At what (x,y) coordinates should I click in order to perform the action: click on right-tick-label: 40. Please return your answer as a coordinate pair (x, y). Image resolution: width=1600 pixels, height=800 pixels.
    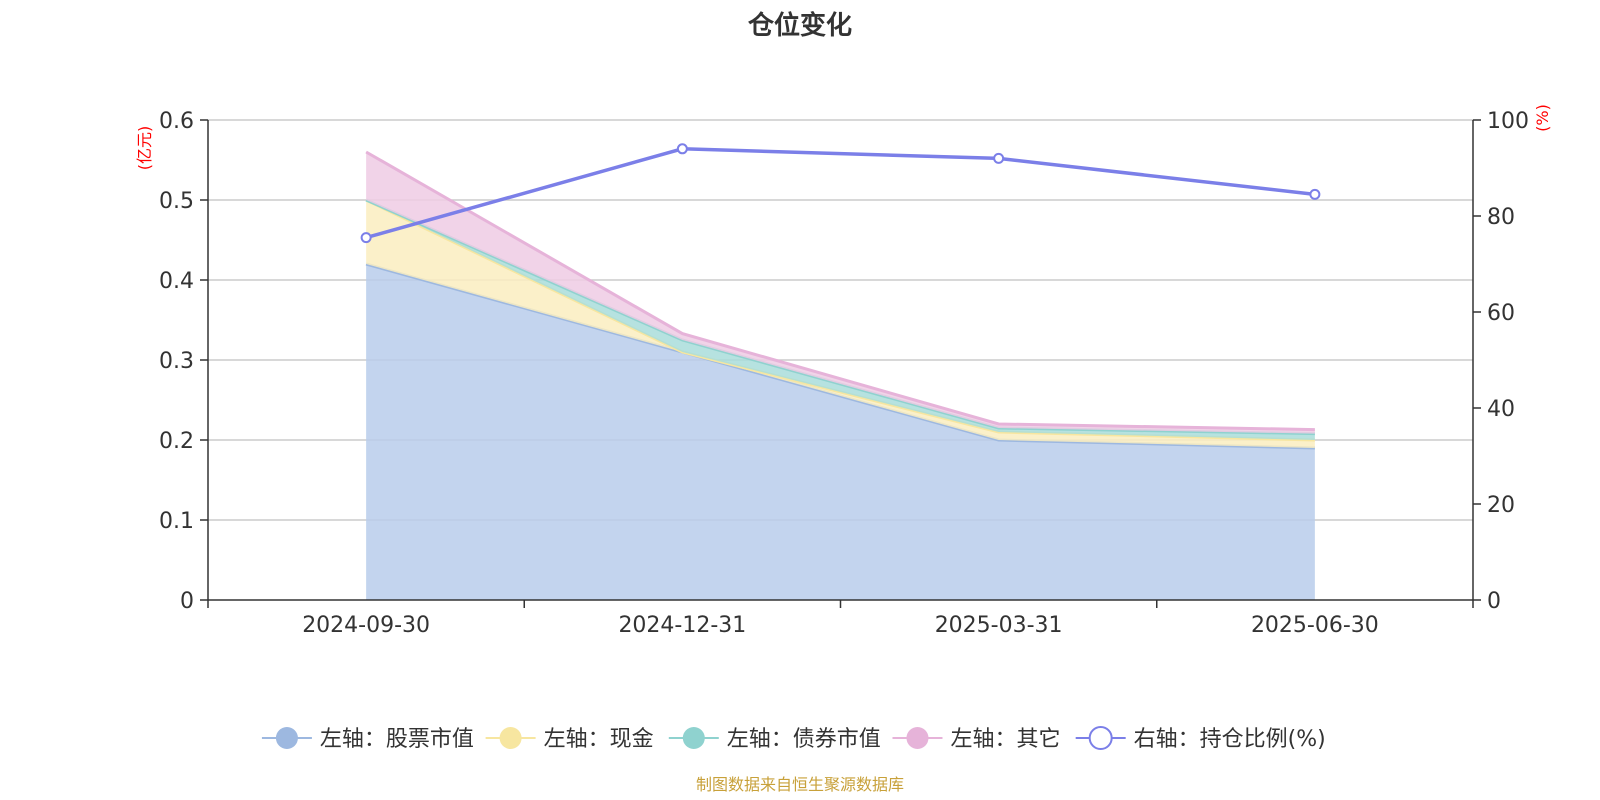
    Looking at the image, I should click on (1501, 409).